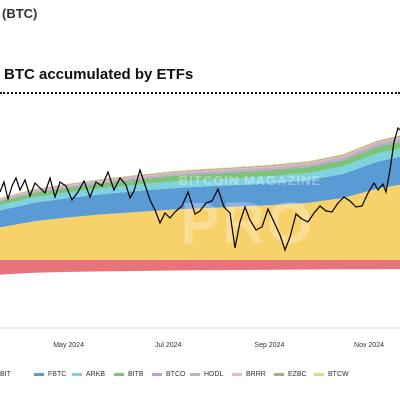  I want to click on legend-item-ezbc: EZBC, so click(290, 374).